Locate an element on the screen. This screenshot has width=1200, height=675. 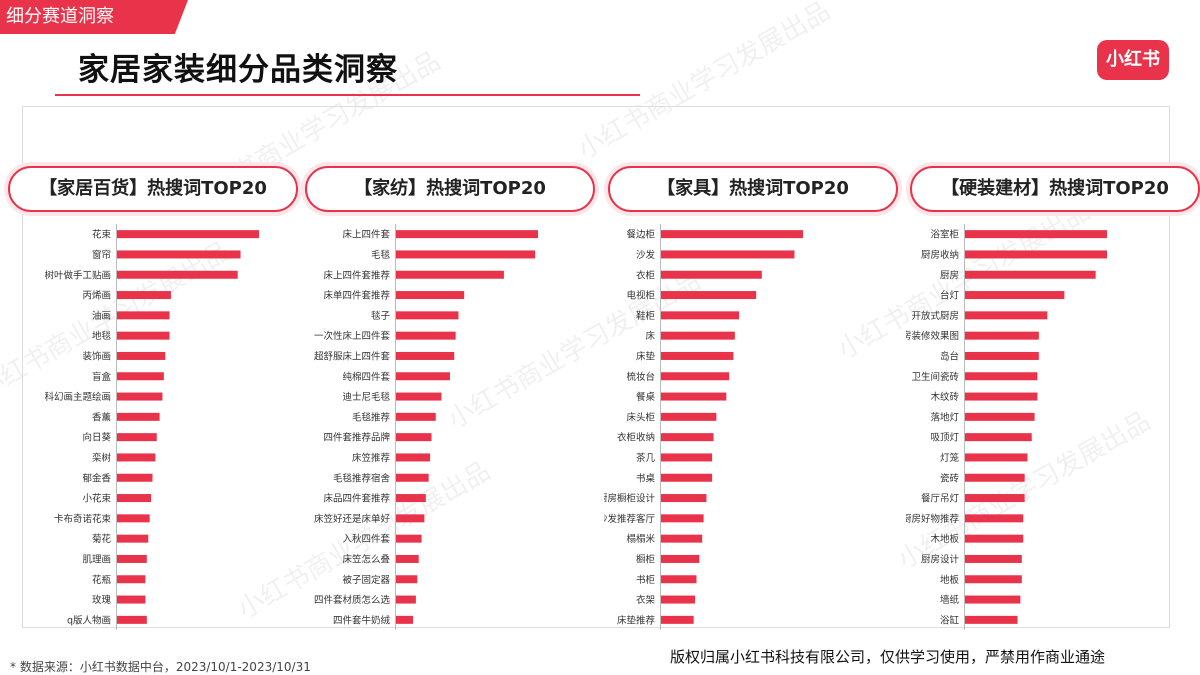
chart-title: 【家居百货】热搜词TOP20 is located at coordinates (153, 189).